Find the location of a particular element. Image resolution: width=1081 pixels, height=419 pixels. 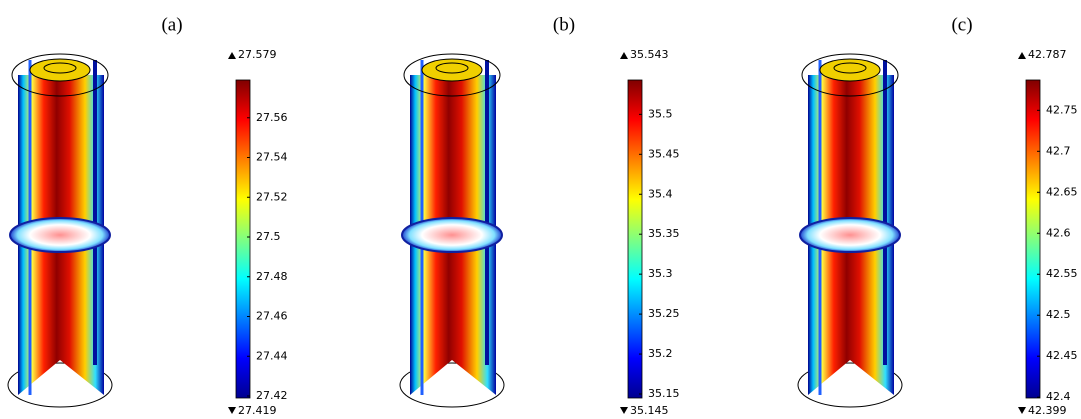

tick-label: 42.65 is located at coordinates (1062, 191).